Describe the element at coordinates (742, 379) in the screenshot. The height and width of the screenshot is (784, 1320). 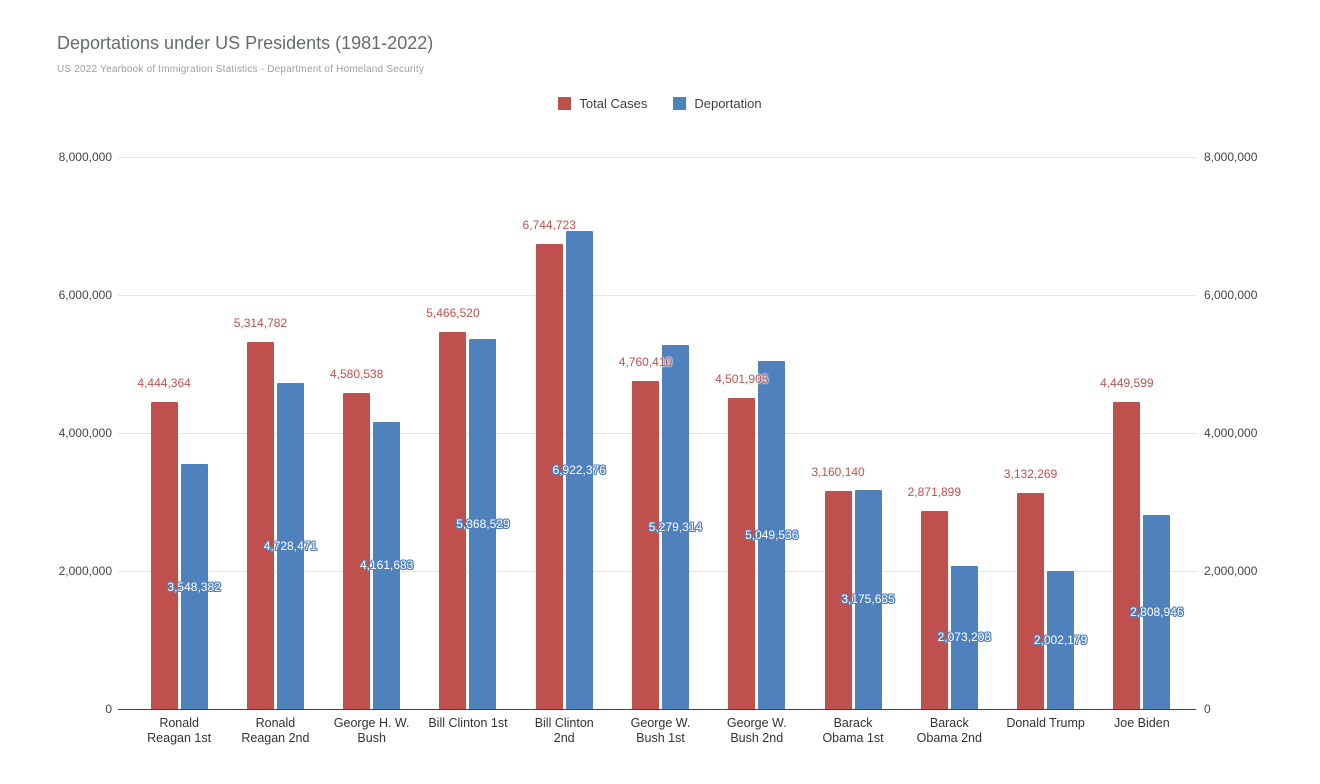
I see `bar-label-total-cases: 4,501,905` at that location.